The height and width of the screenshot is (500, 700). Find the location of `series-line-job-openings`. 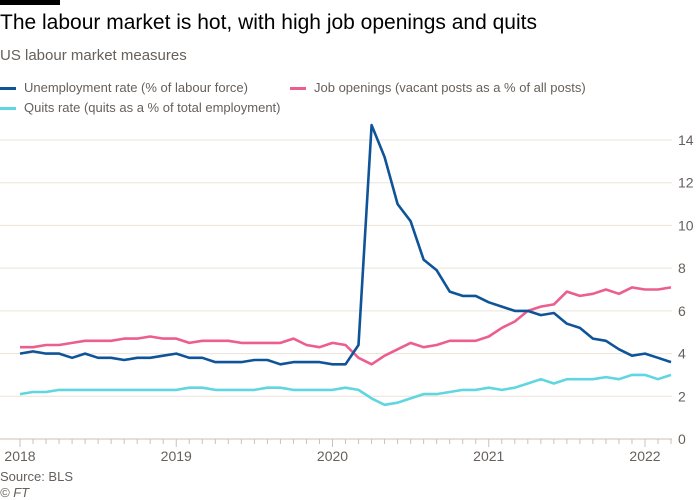

series-line-job-openings is located at coordinates (346, 326).